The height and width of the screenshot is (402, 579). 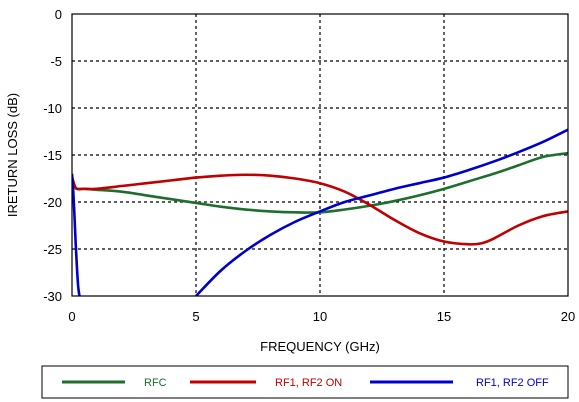 What do you see at coordinates (12, 155) in the screenshot?
I see `y-axis-label: IRETURN LOSS (dB)` at bounding box center [12, 155].